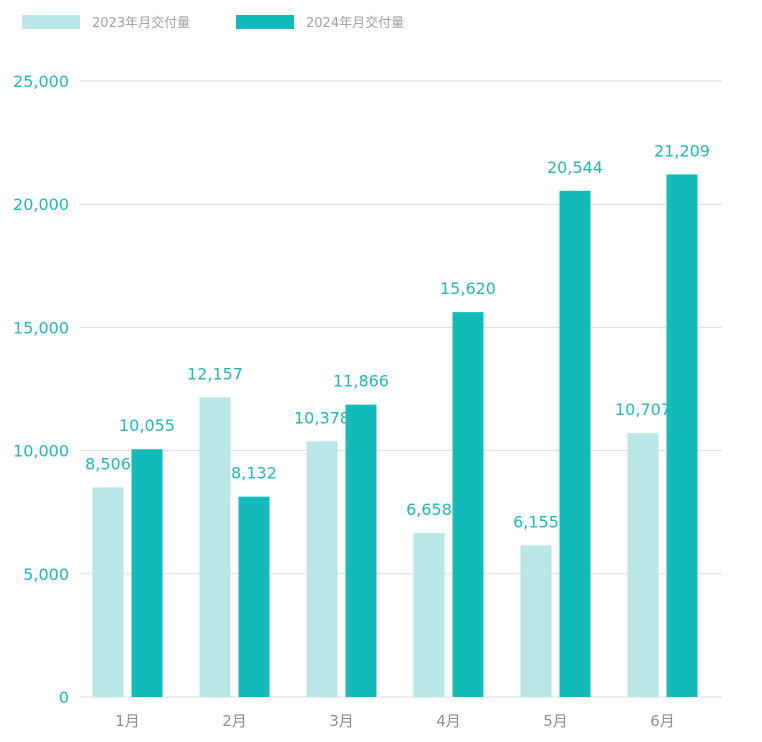  Describe the element at coordinates (41, 389) in the screenshot. I see `y-axis-ticks: 0 5,000 10,000 15,000 20,000 25,000` at that location.